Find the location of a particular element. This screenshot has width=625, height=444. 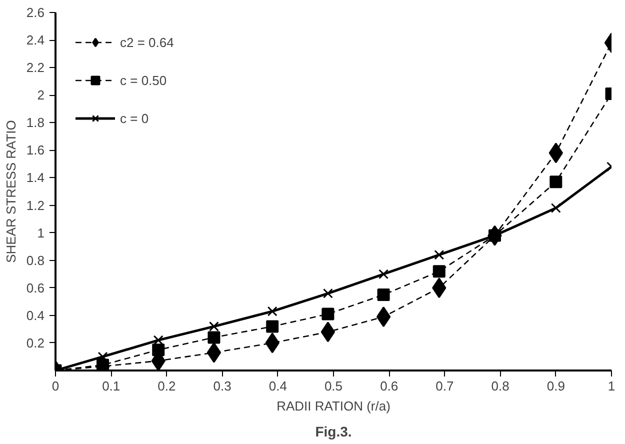

y-tick-label: 0.8 is located at coordinates (35, 260).